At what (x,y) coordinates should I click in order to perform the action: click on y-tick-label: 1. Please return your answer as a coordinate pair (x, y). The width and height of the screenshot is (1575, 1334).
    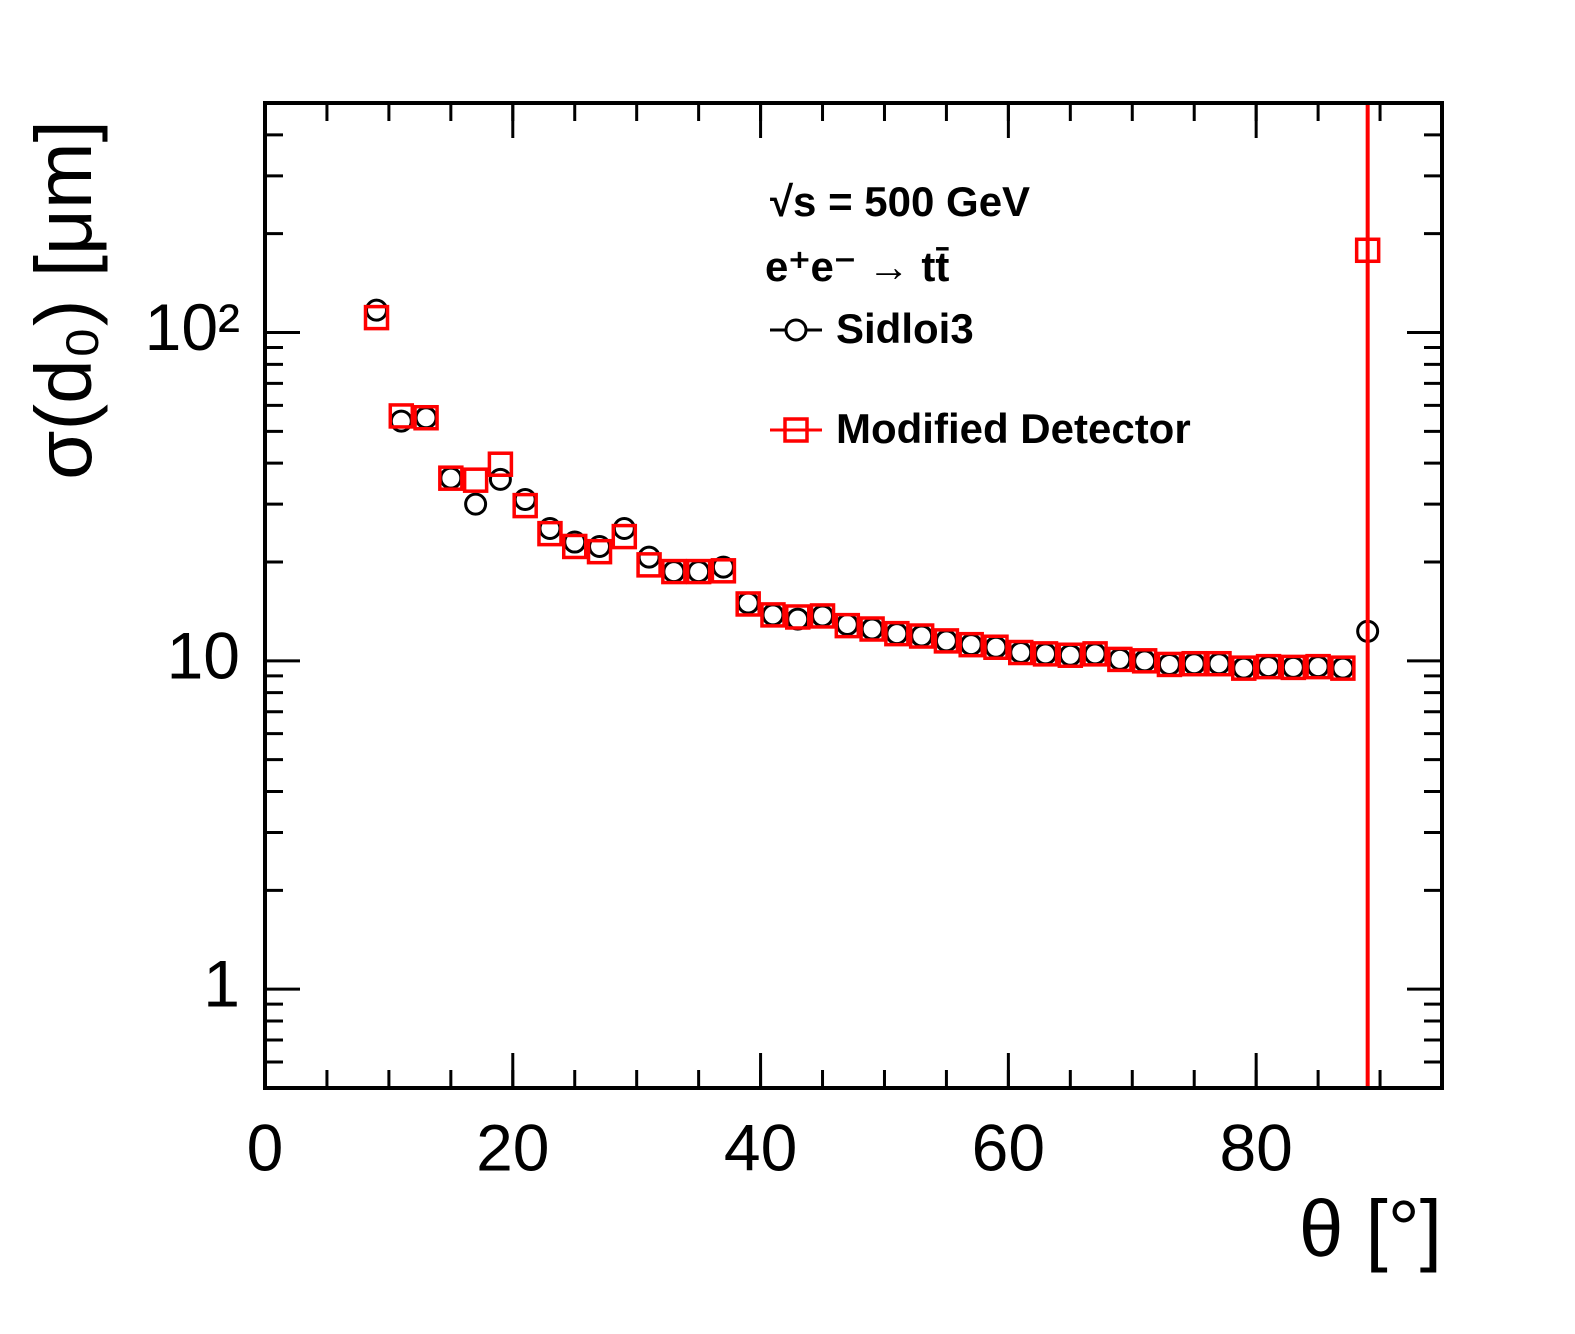
    Looking at the image, I should click on (221, 984).